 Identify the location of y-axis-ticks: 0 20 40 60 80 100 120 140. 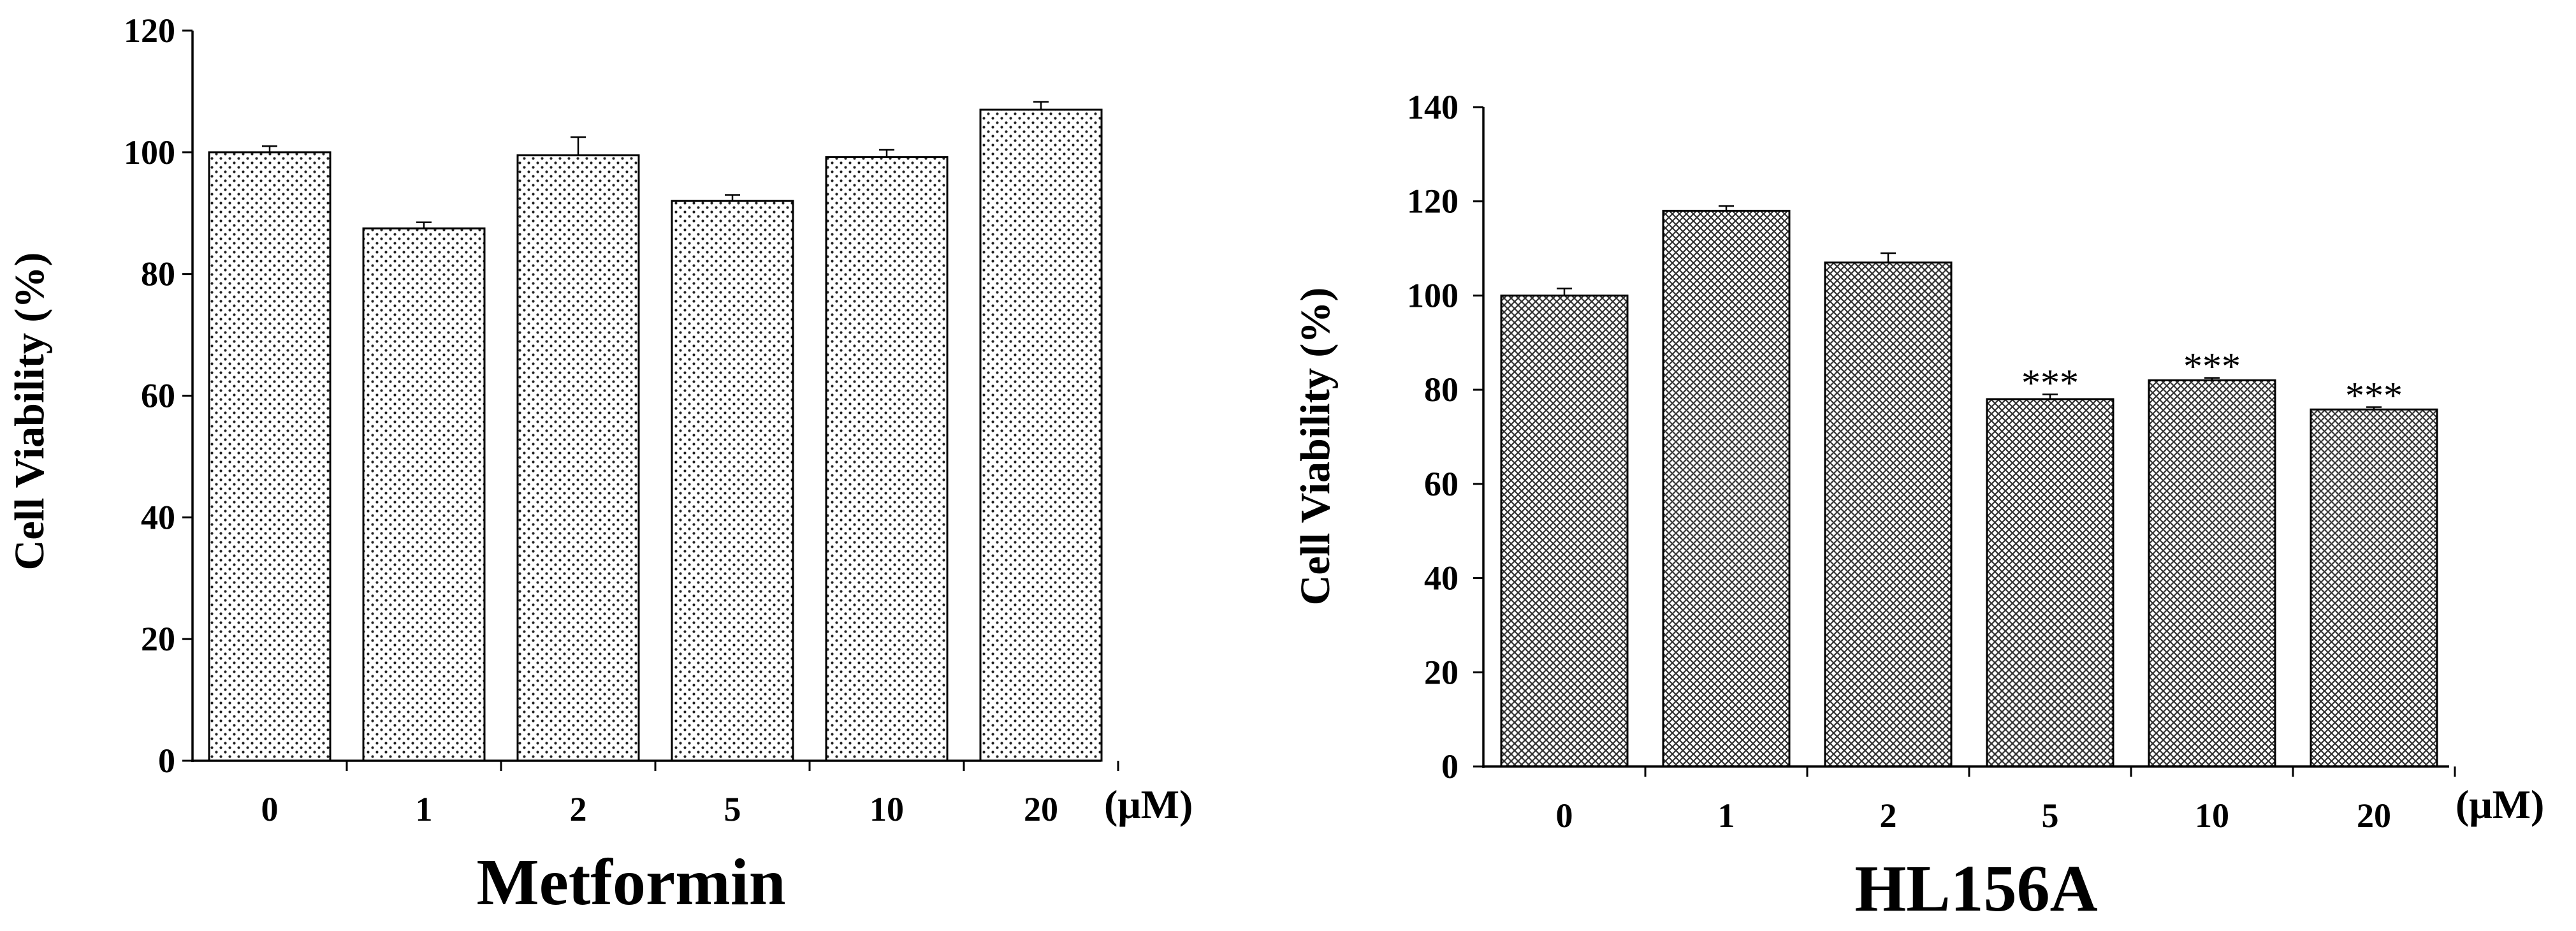
(1445, 437).